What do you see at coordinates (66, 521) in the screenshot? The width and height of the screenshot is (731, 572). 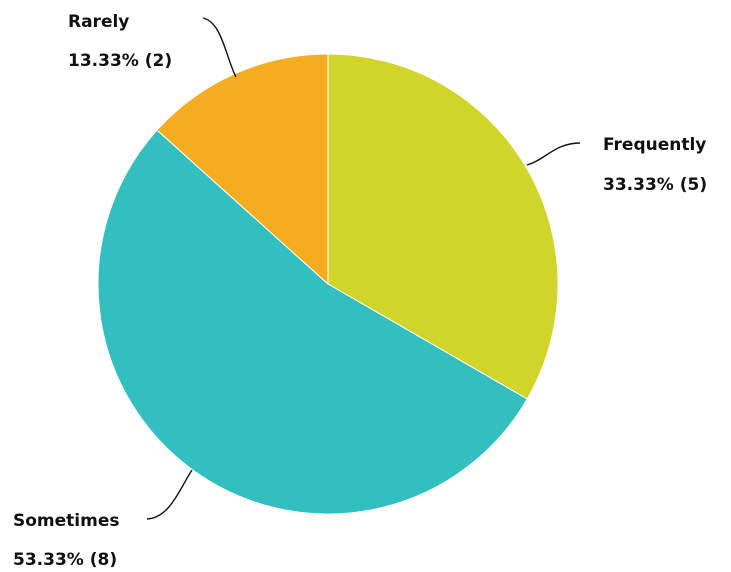 I see `label-sometimes-name: Sometimes` at bounding box center [66, 521].